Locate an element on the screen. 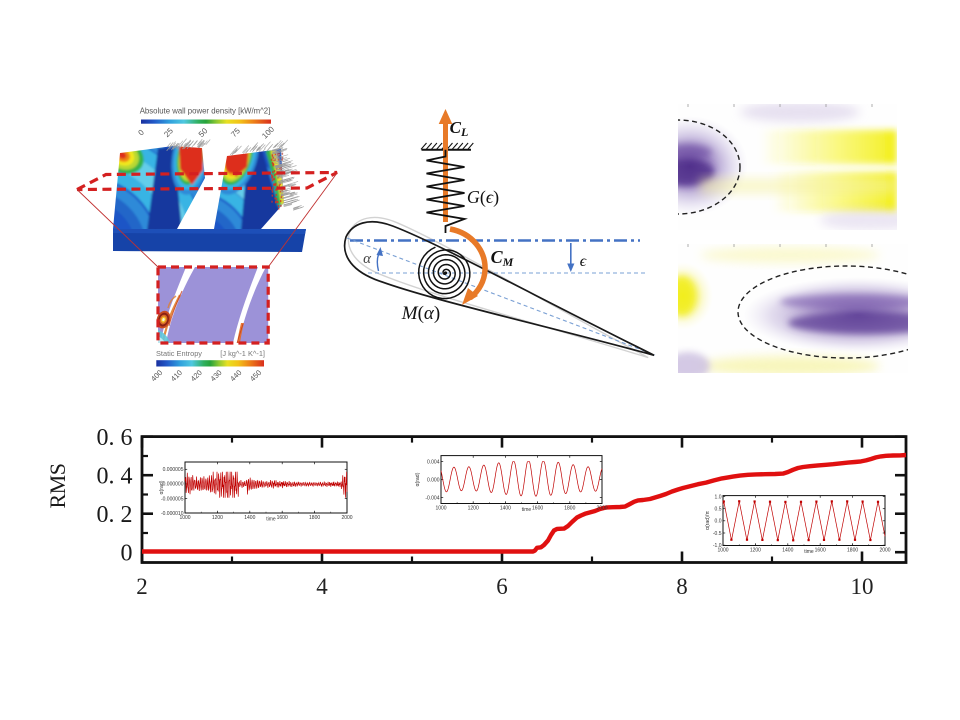 This screenshot has width=960, height=720. svg-text: [J kg^-1 K^-1] is located at coordinates (242, 353).